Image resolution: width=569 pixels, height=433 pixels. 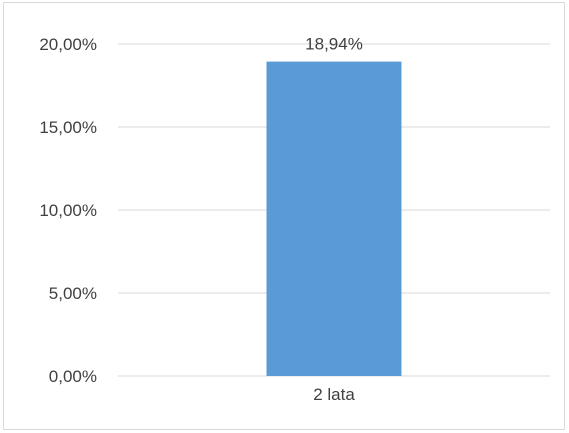 I want to click on y-tick-label: 20,00%, so click(x=68, y=44).